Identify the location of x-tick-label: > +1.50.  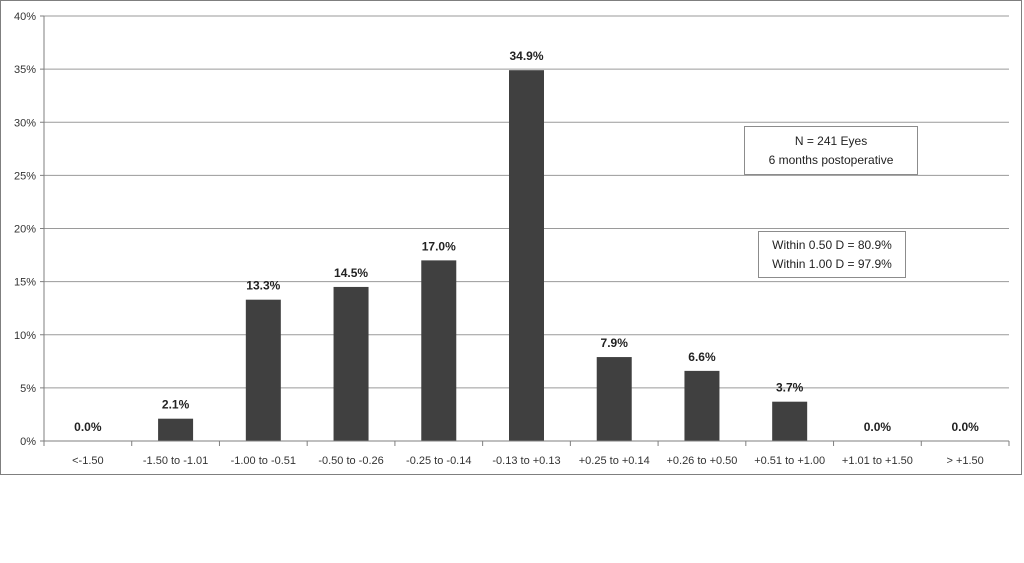
(964, 461).